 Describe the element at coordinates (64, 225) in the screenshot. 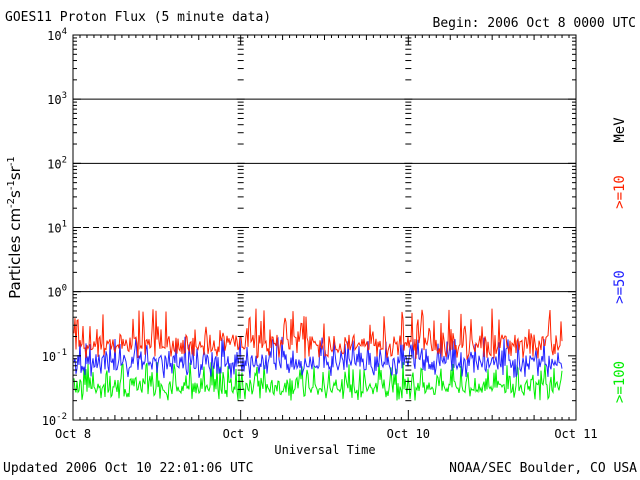

I see `y-tick-exponent: 1` at that location.